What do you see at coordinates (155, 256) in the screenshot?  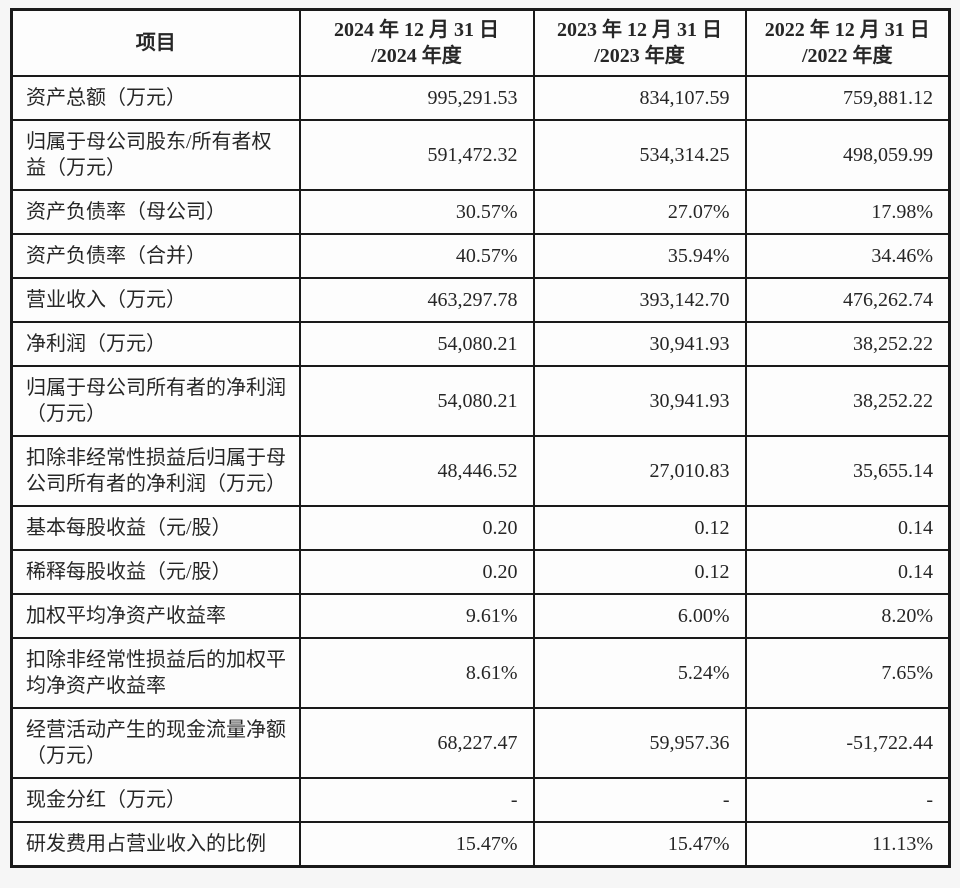 I see `row-label: 资产负债率（合并）` at bounding box center [155, 256].